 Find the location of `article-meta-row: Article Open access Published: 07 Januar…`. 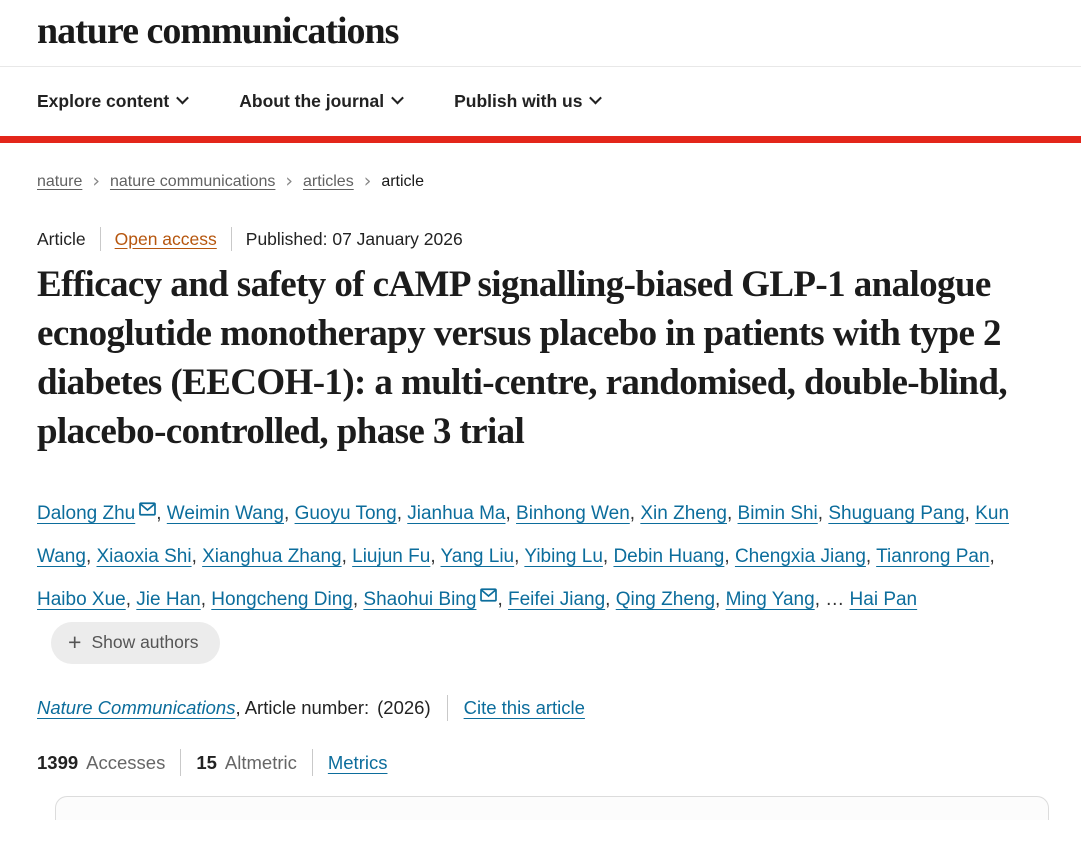

article-meta-row: Article Open access Published: 07 Januar… is located at coordinates (540, 239).